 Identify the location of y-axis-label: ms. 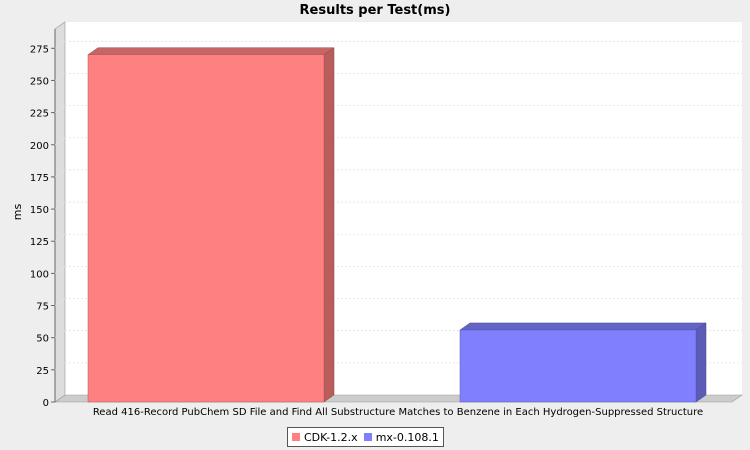
(17, 212).